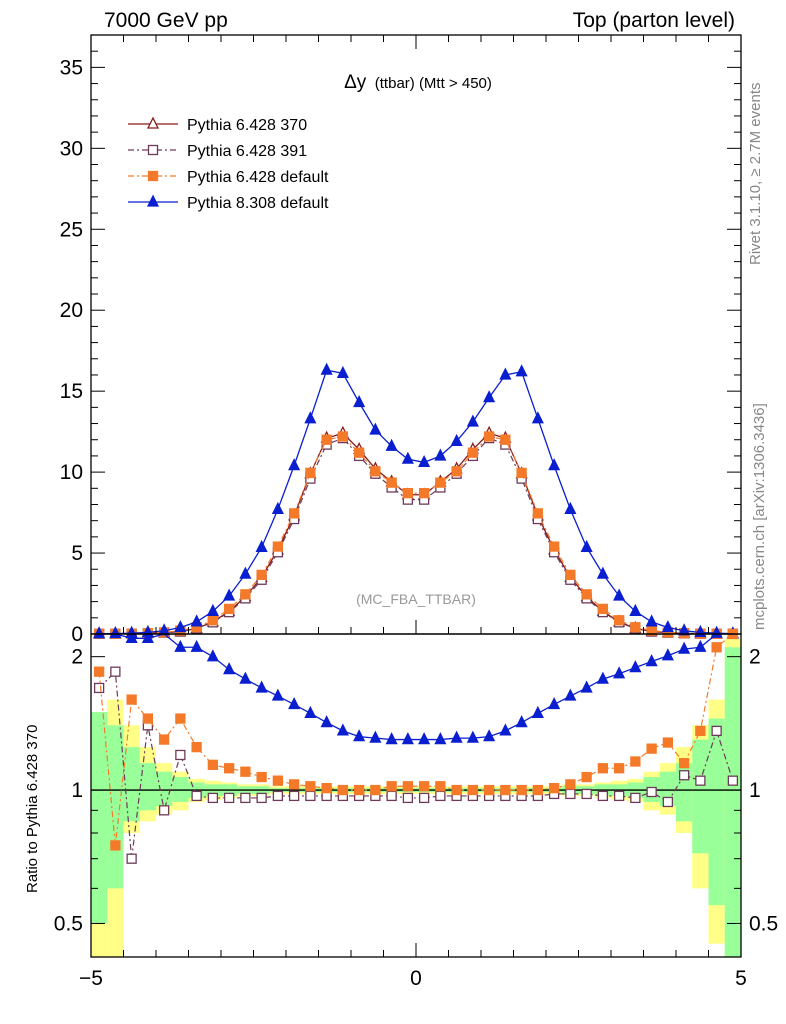 Image resolution: width=786 pixels, height=1024 pixels. Describe the element at coordinates (416, 978) in the screenshot. I see `x-tick-label: 0` at that location.